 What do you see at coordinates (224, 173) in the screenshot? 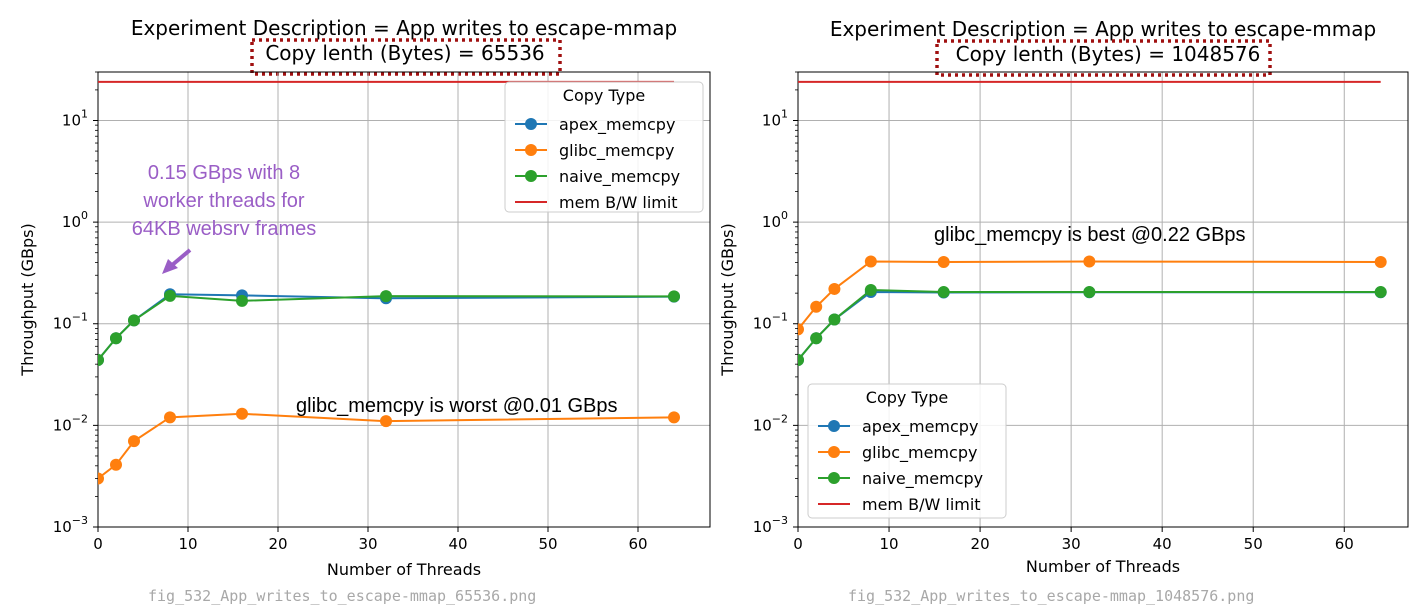
I see `annotation-note-line: 0.15 GBps with 8` at bounding box center [224, 173].